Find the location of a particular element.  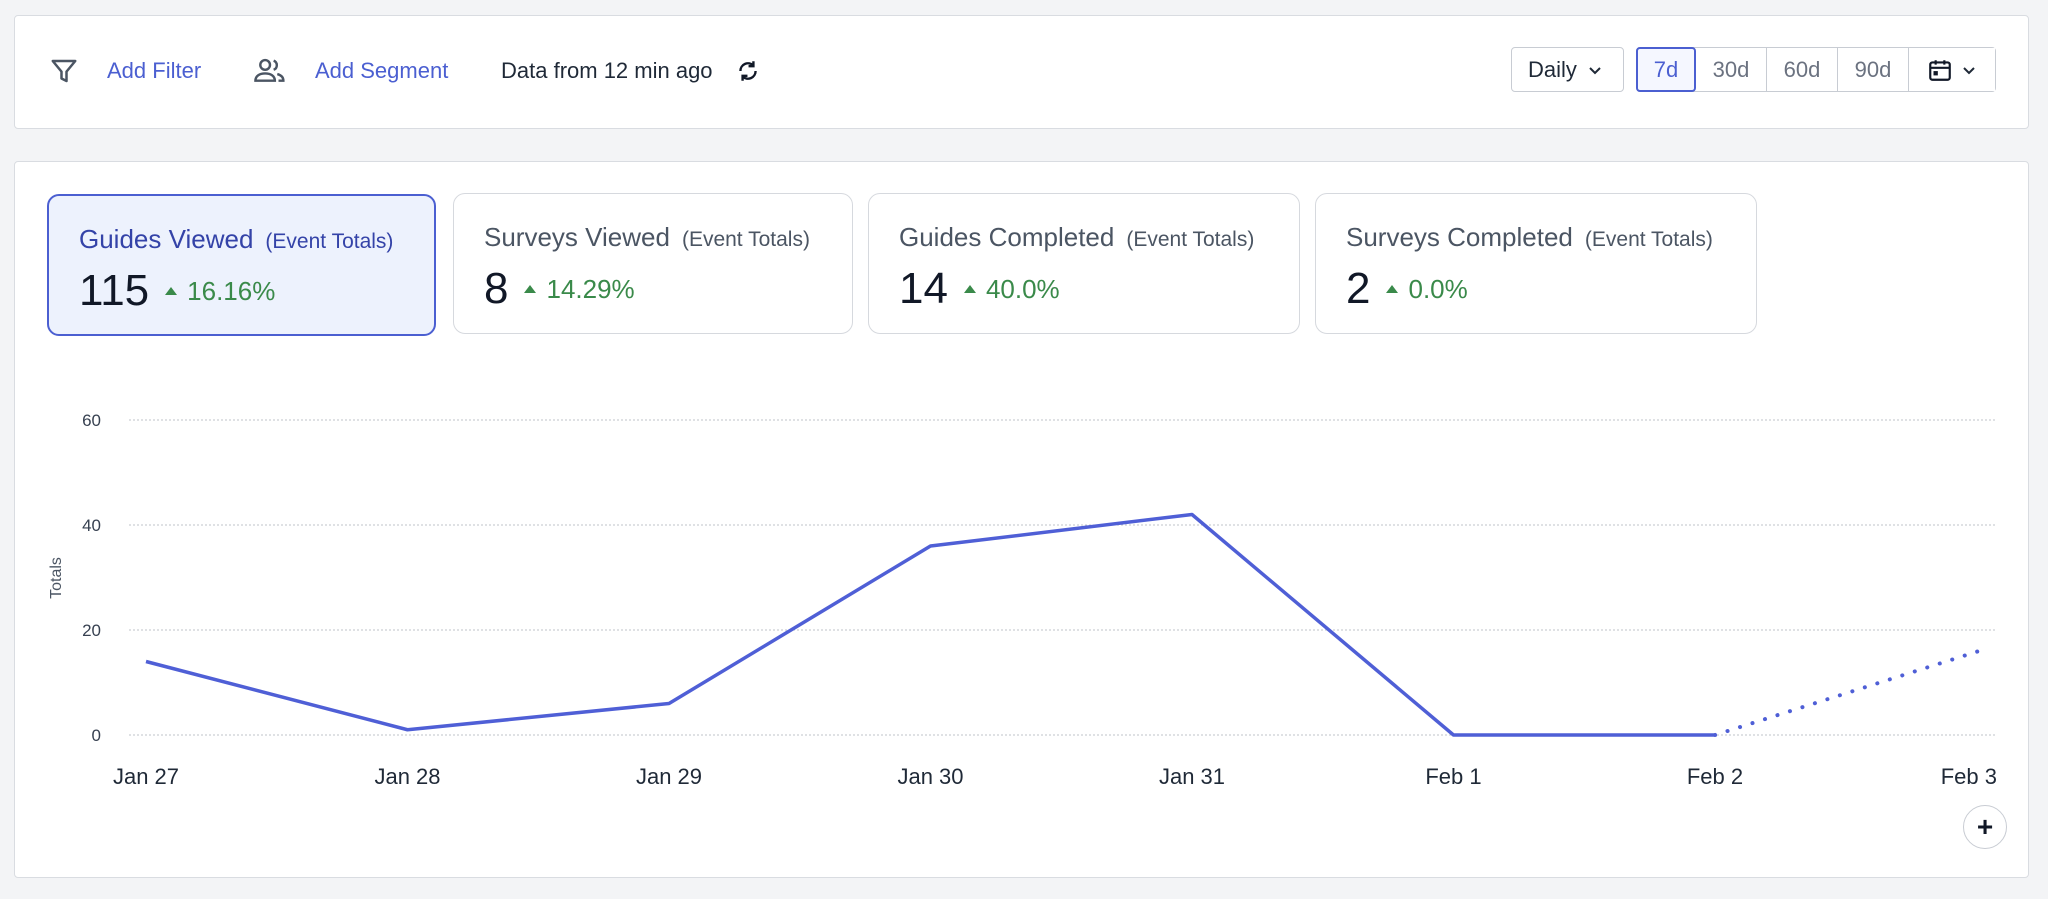

x-tick-label: Jan 31 is located at coordinates (1192, 776).